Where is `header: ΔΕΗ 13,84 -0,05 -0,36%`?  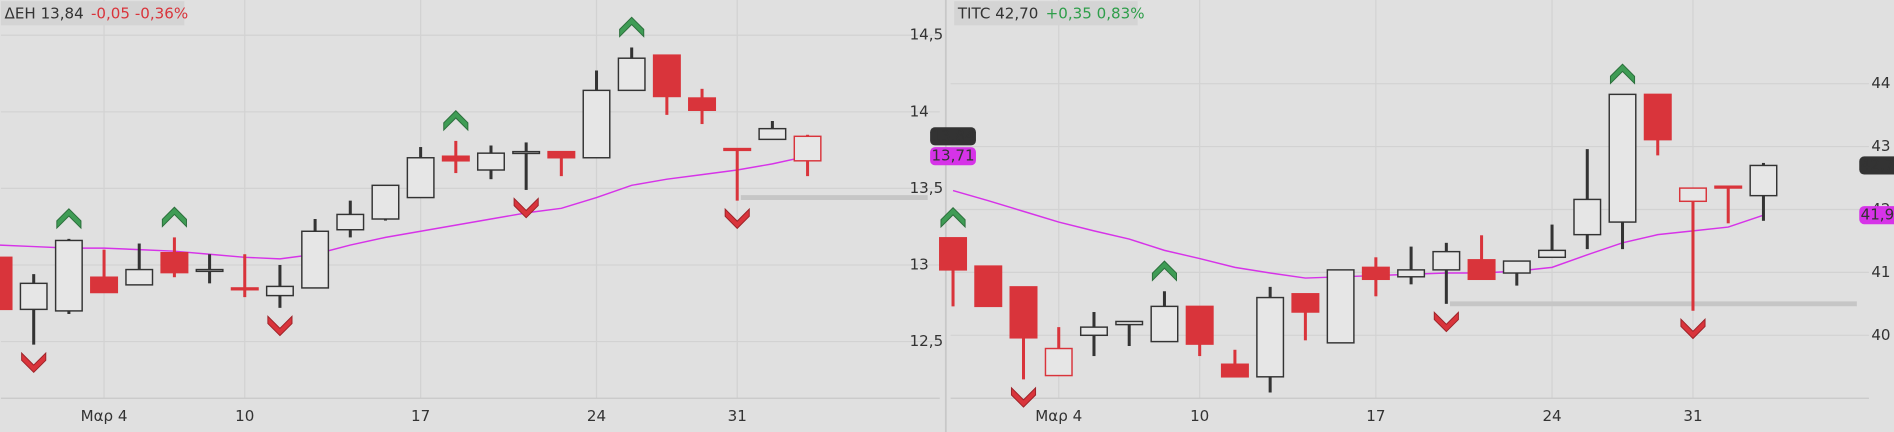 header: ΔΕΗ 13,84 -0,05 -0,36% is located at coordinates (97, 13).